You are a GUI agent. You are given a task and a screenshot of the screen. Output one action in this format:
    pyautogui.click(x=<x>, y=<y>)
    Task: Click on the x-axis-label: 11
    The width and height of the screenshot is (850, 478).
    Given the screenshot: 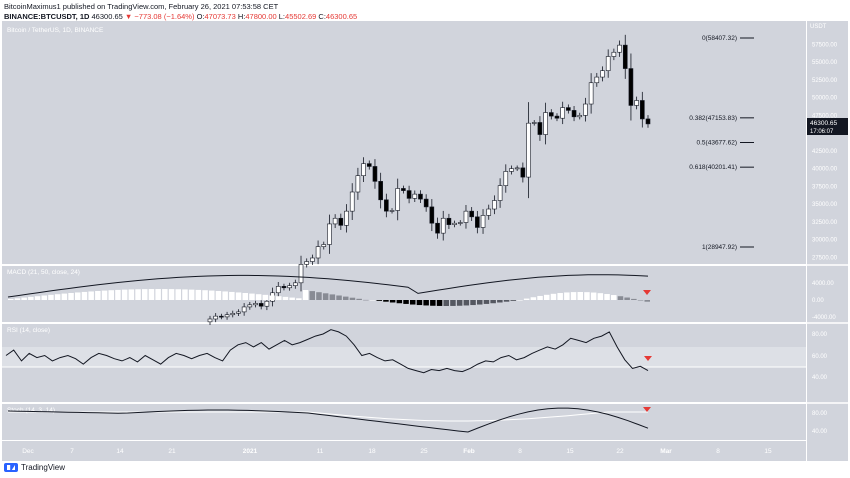 What is the action you would take?
    pyautogui.click(x=320, y=451)
    